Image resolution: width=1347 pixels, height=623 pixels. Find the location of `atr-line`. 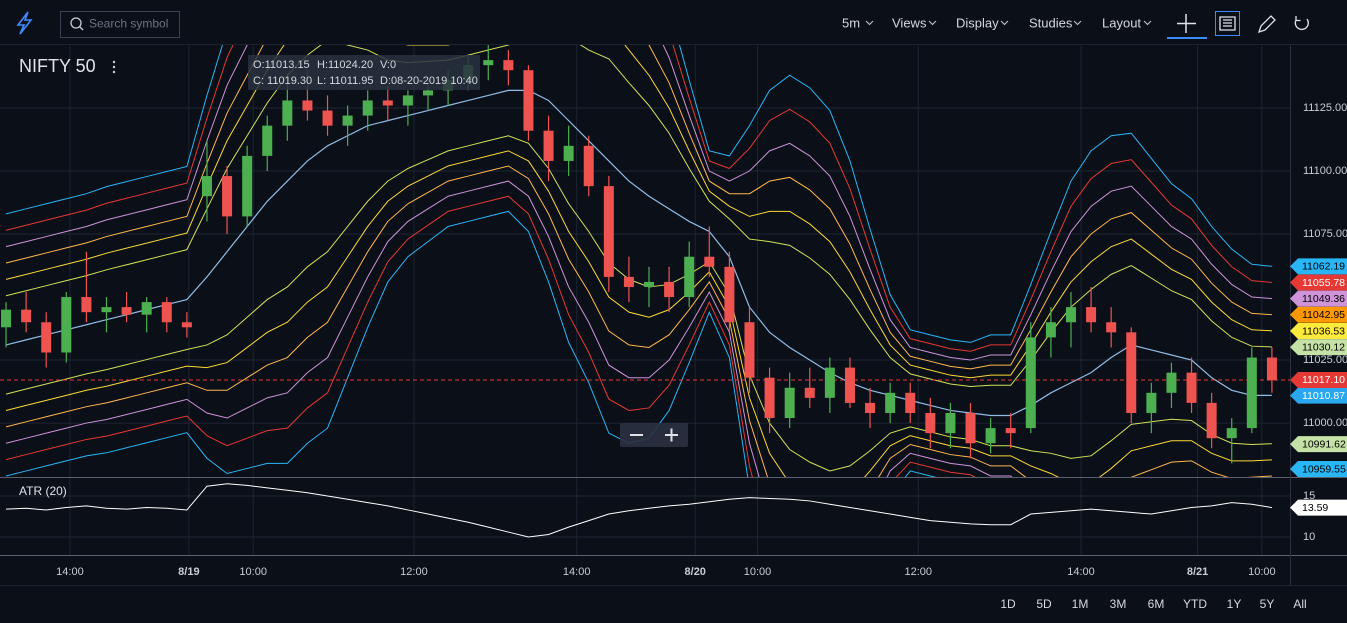

atr-line is located at coordinates (639, 510).